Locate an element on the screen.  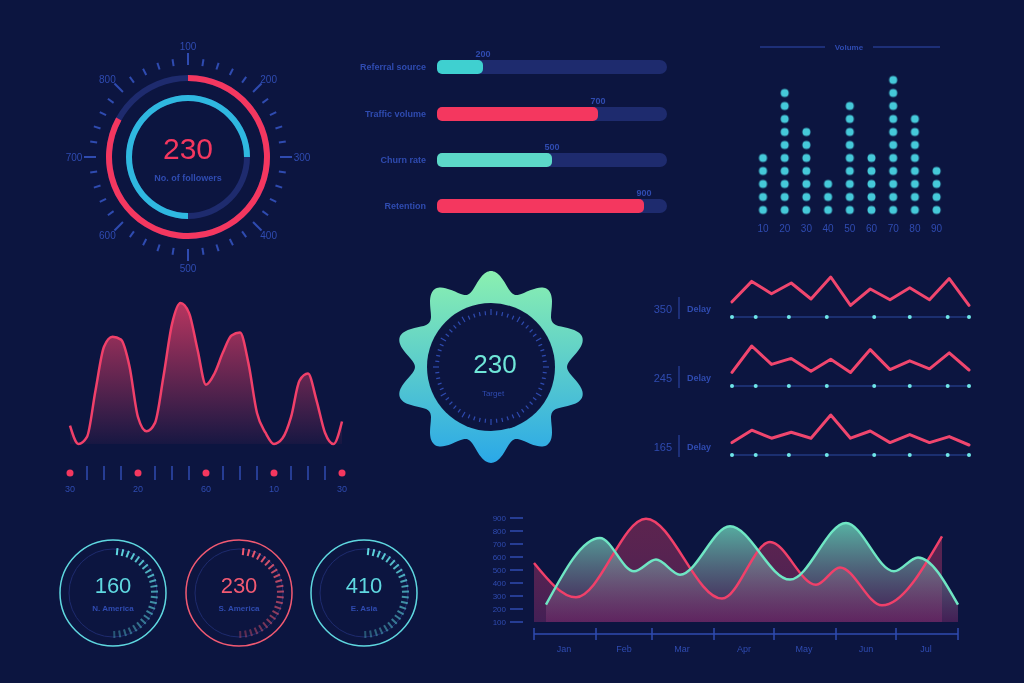
text: Target is located at coordinates (493, 393).